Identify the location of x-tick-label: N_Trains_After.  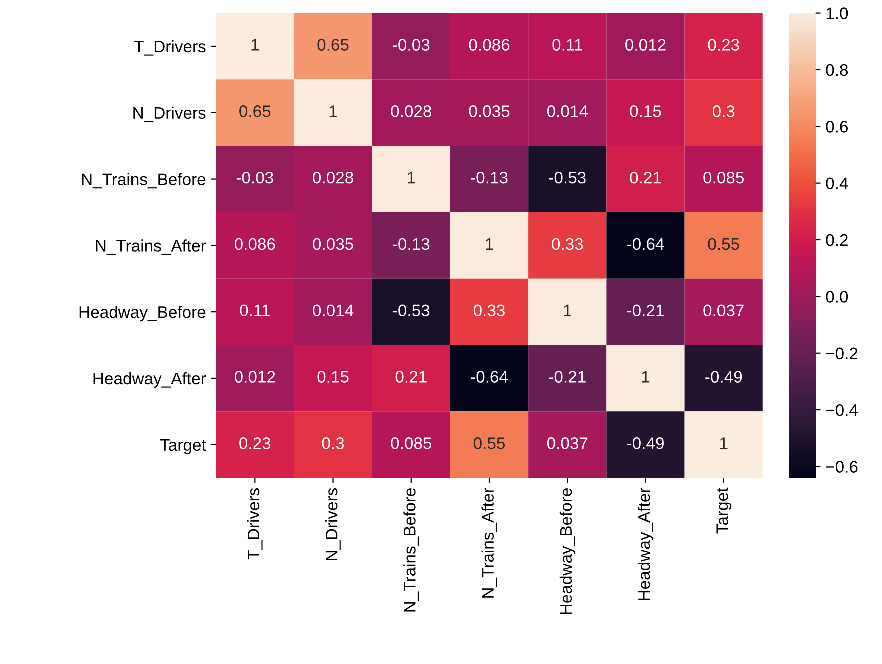
(490, 543).